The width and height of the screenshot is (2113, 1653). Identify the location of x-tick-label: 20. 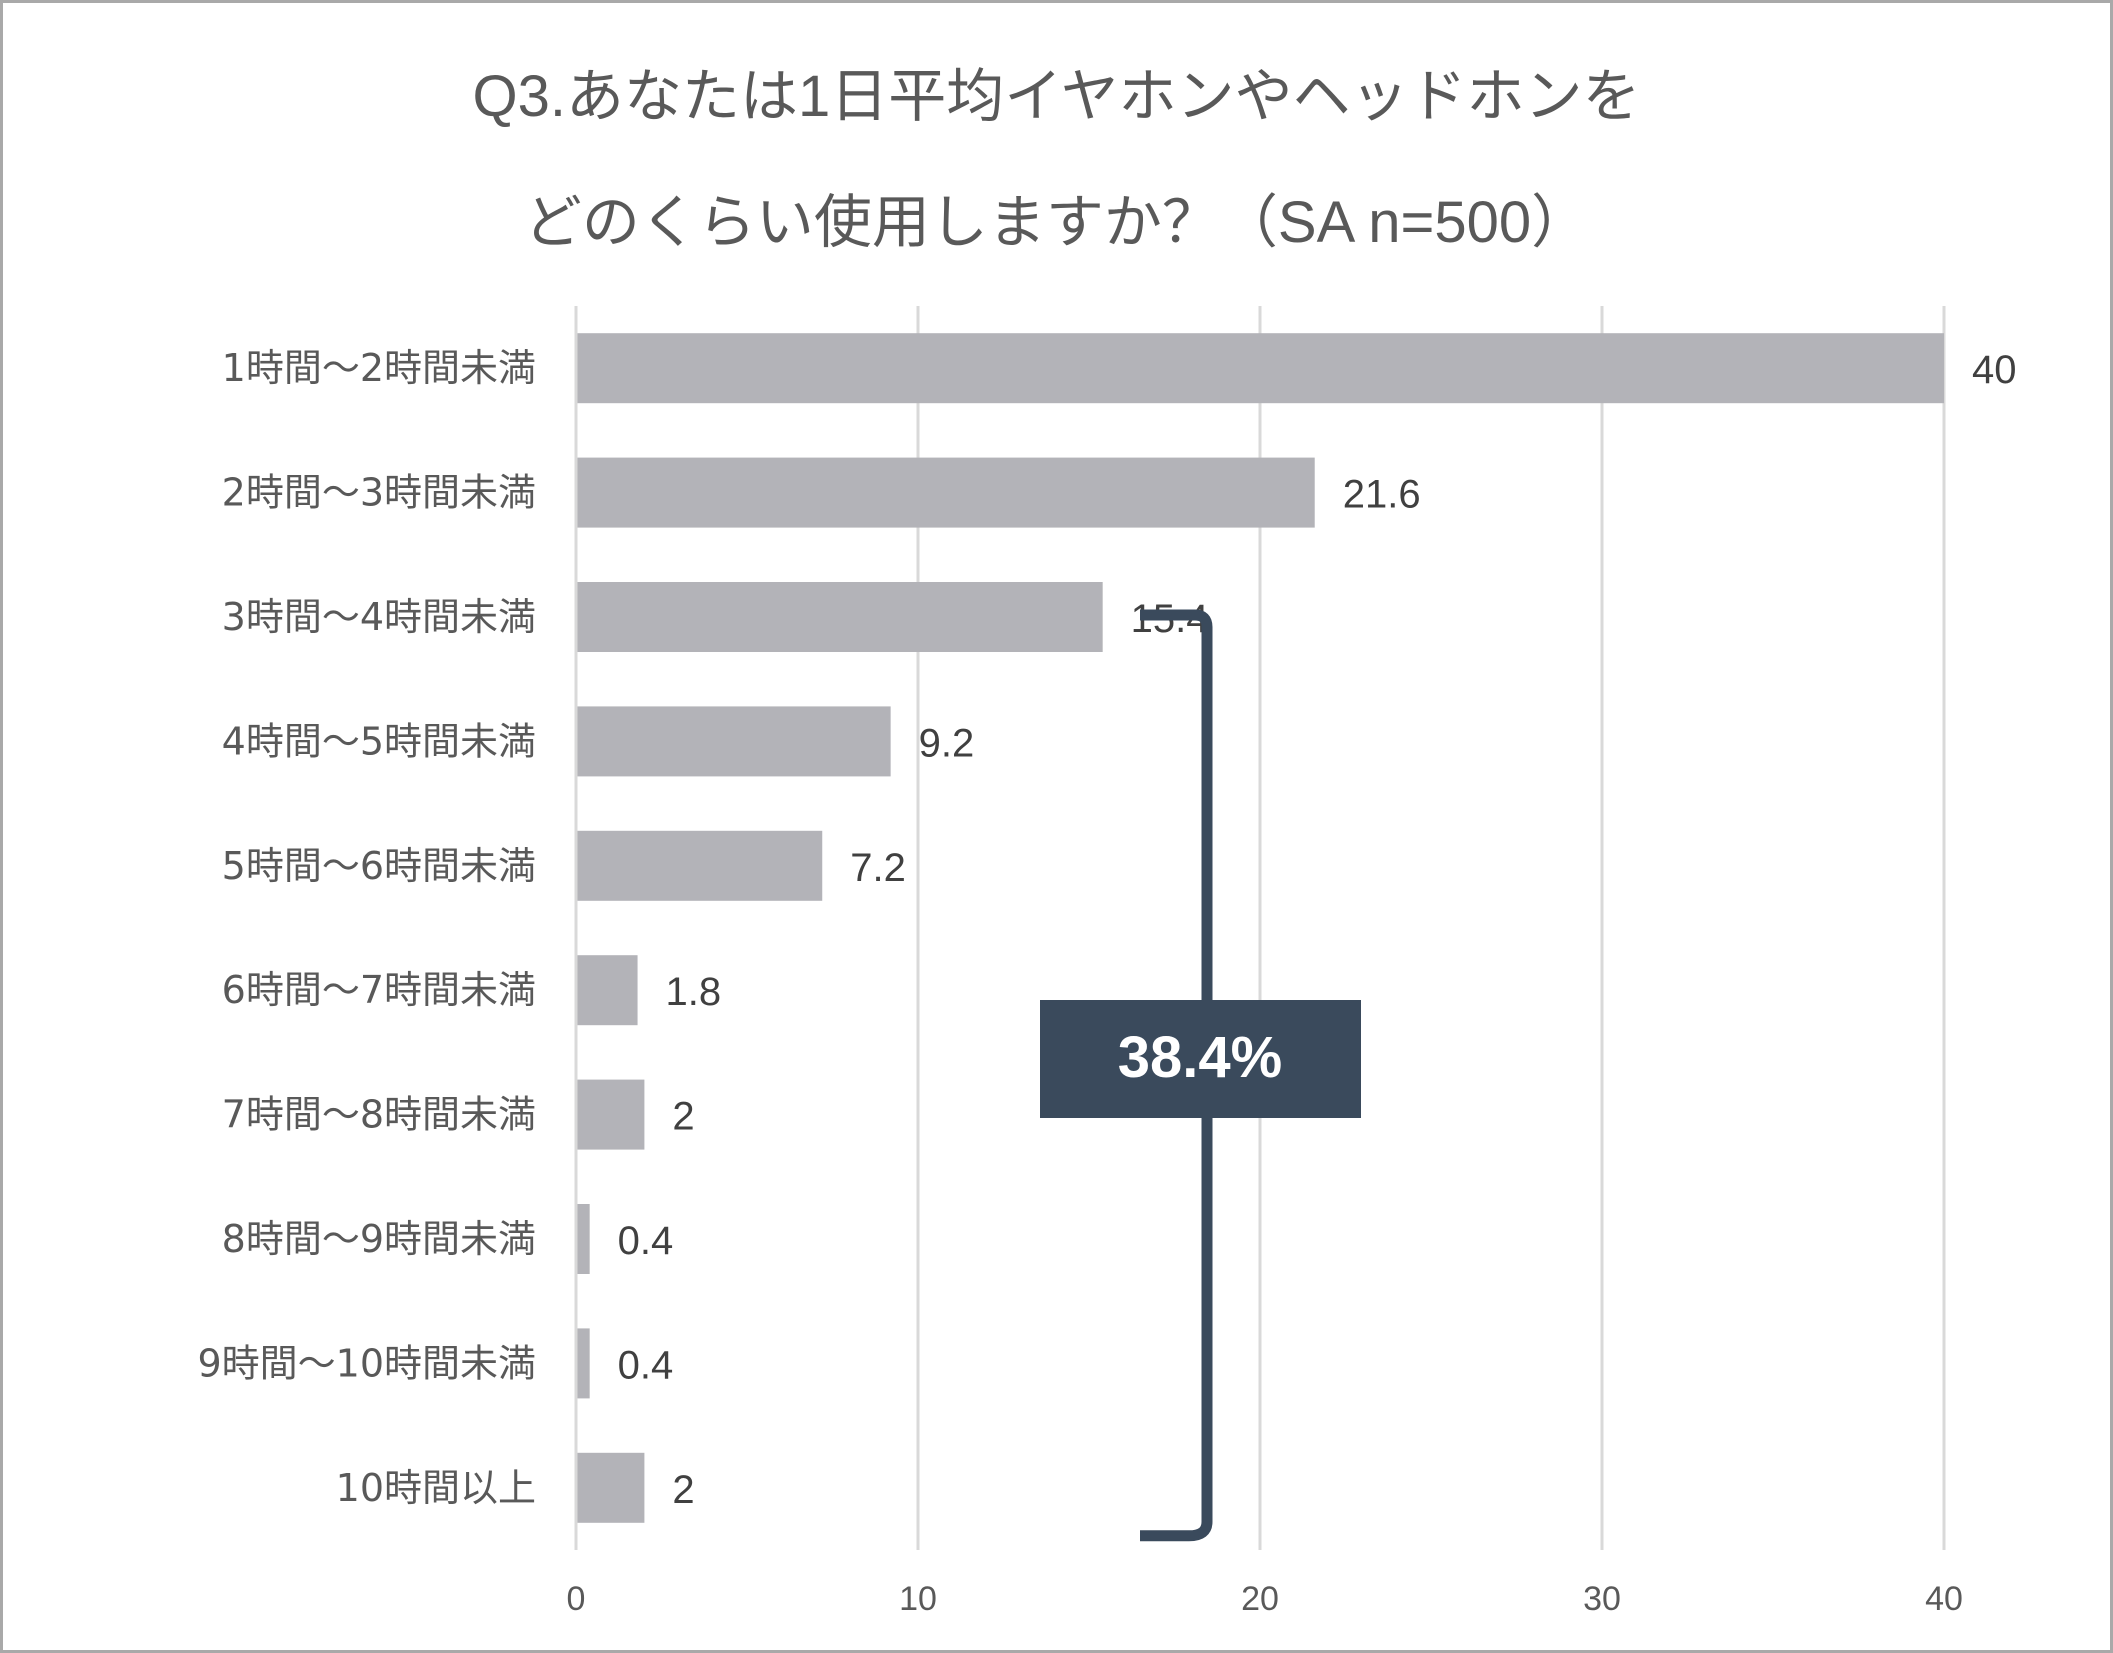
(1260, 1599).